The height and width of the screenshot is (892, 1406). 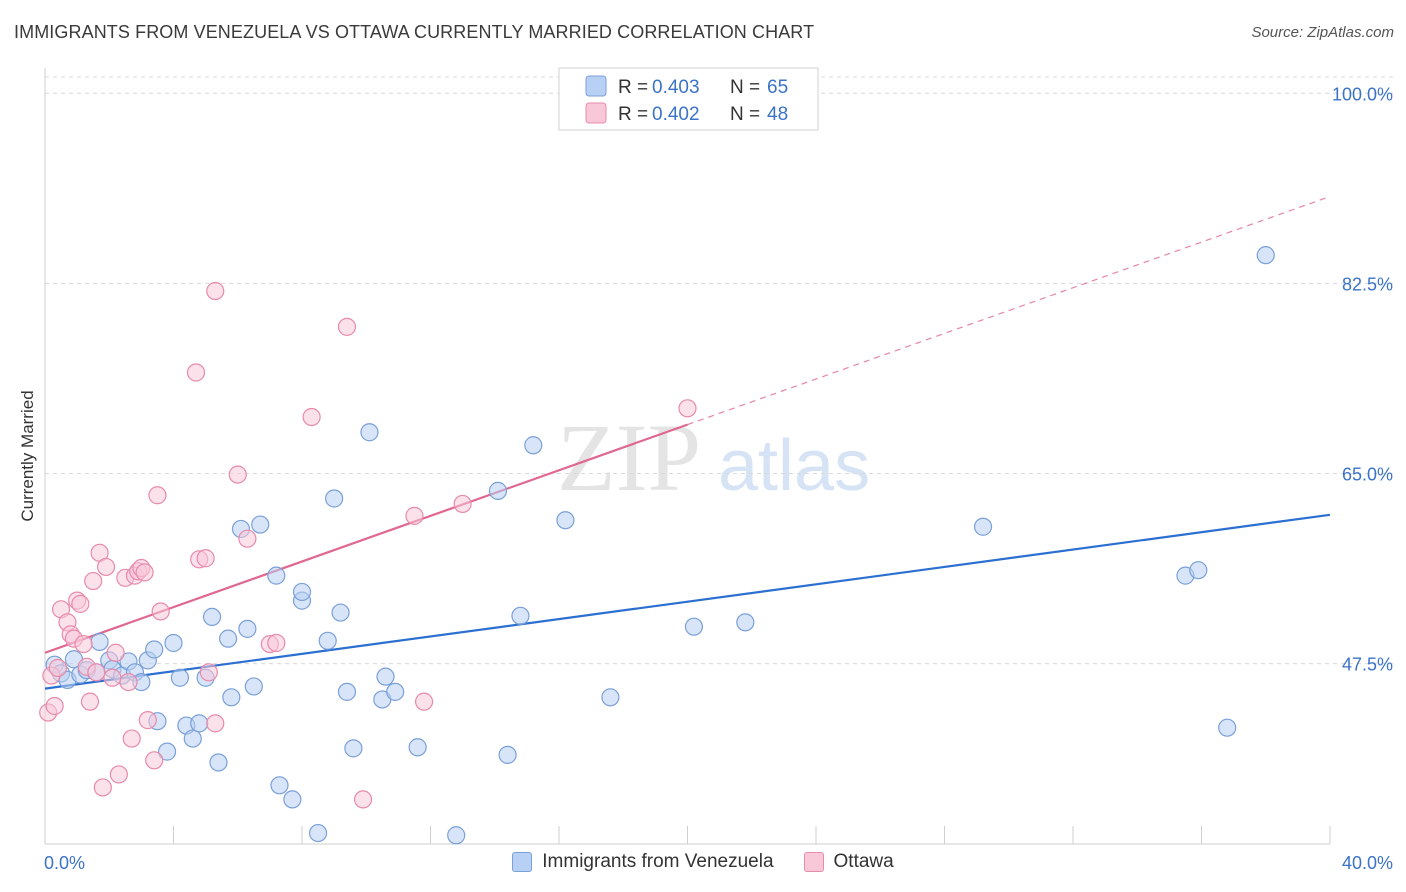 What do you see at coordinates (633, 87) in the screenshot?
I see `legend-r-label-blue: R =` at bounding box center [633, 87].